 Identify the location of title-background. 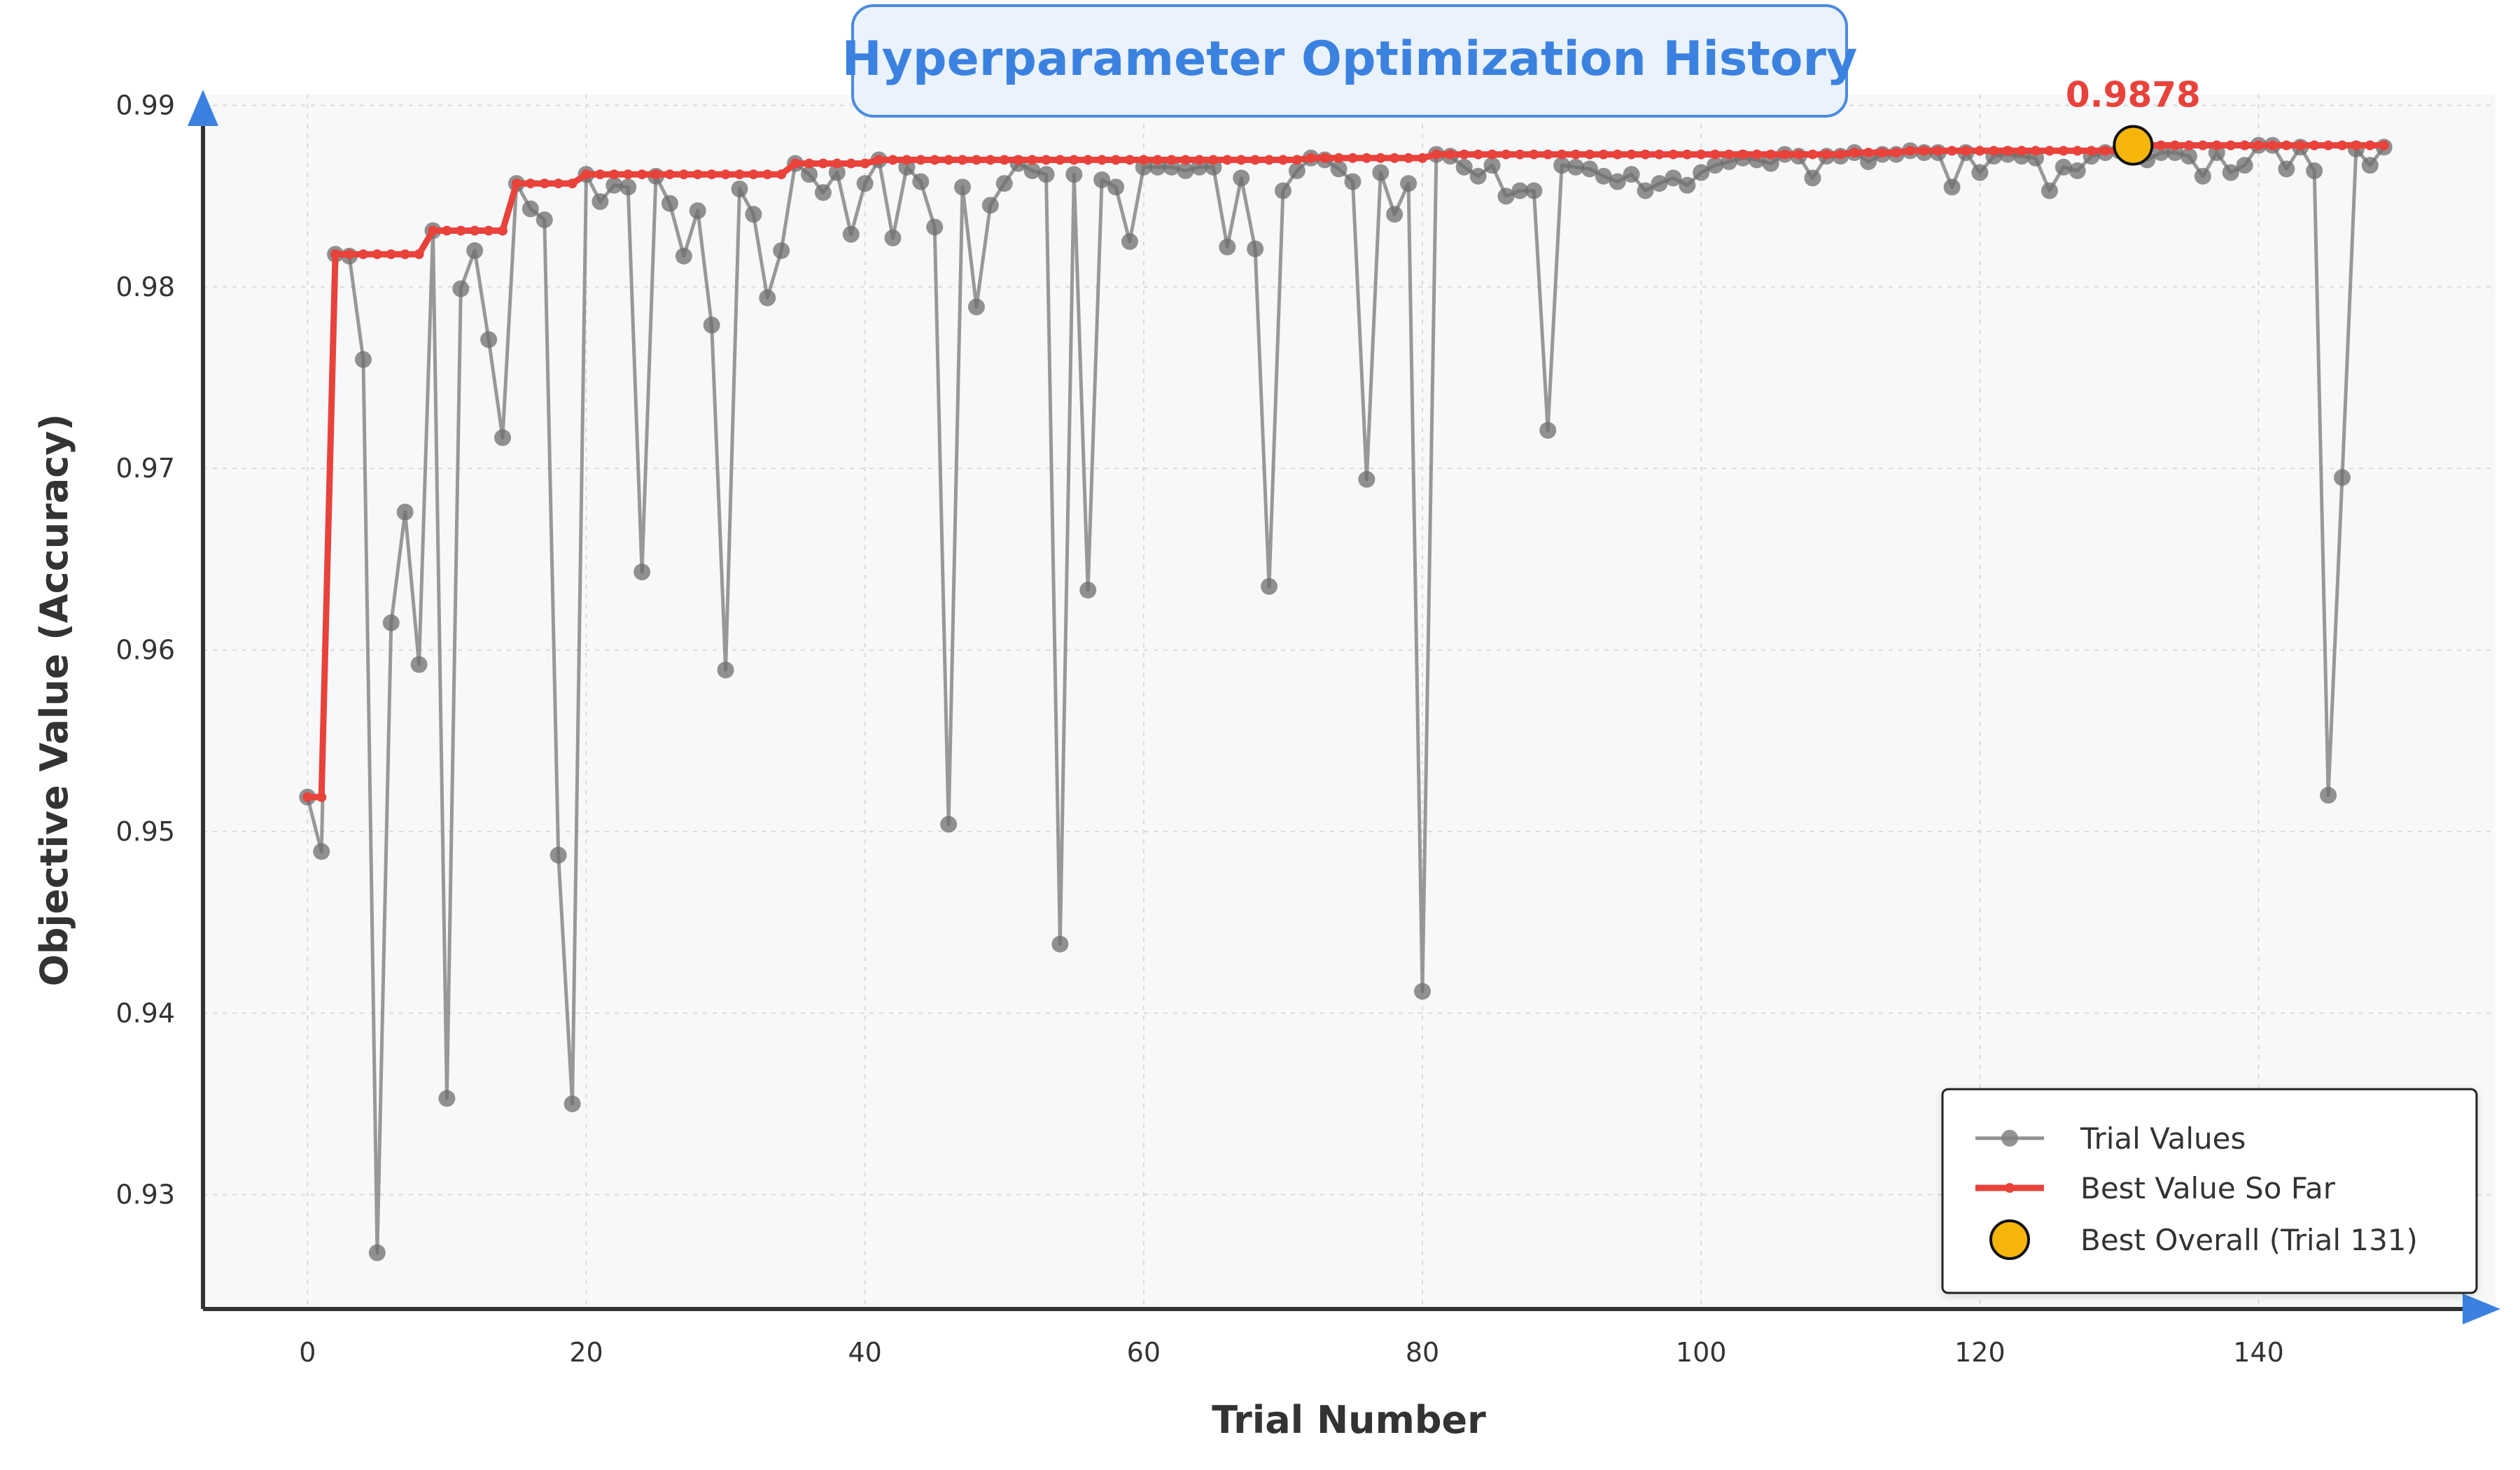
(1349, 61).